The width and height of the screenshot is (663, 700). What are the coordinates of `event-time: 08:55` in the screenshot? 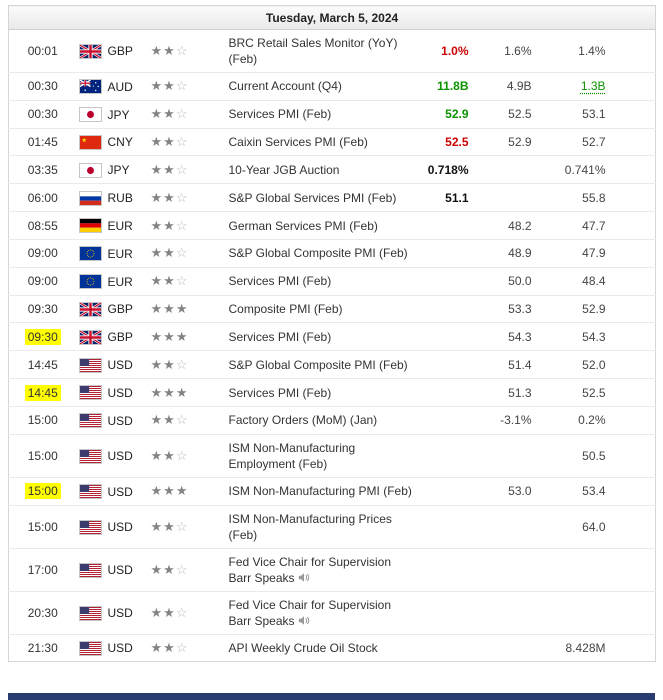 It's located at (42, 225).